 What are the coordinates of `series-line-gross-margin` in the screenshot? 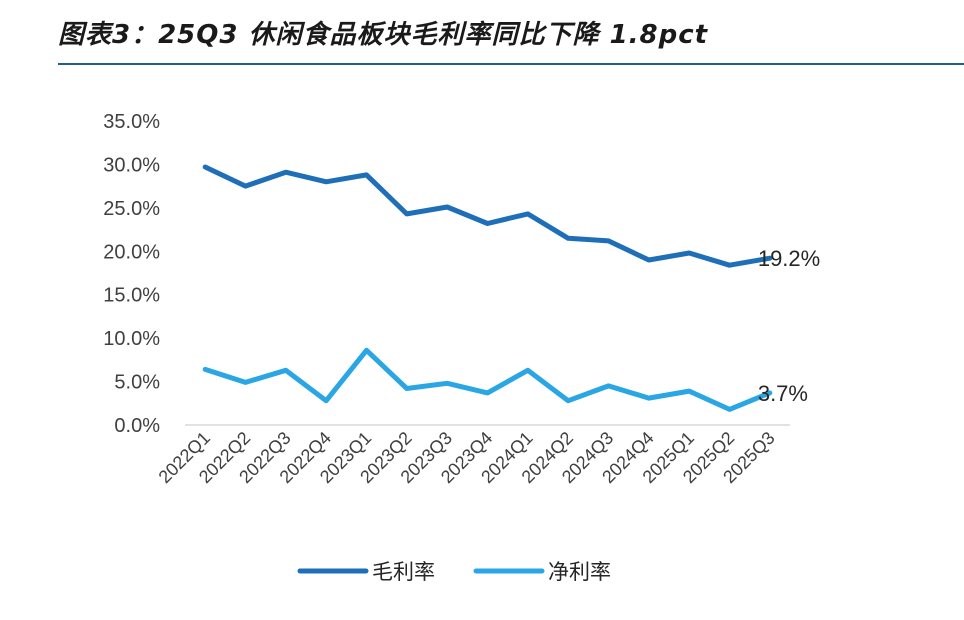 It's located at (487, 216).